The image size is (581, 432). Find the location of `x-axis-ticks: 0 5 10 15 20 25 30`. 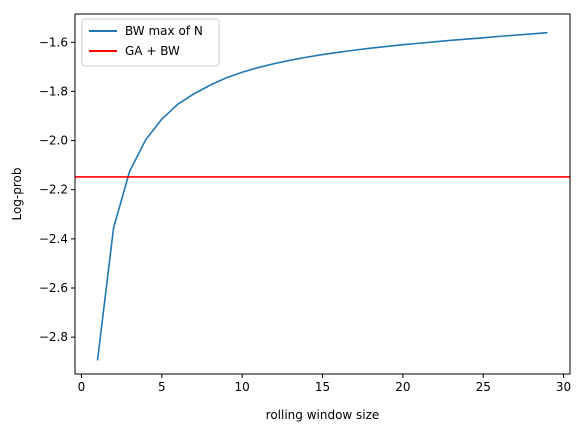

x-axis-ticks: 0 5 10 15 20 25 30 is located at coordinates (324, 384).